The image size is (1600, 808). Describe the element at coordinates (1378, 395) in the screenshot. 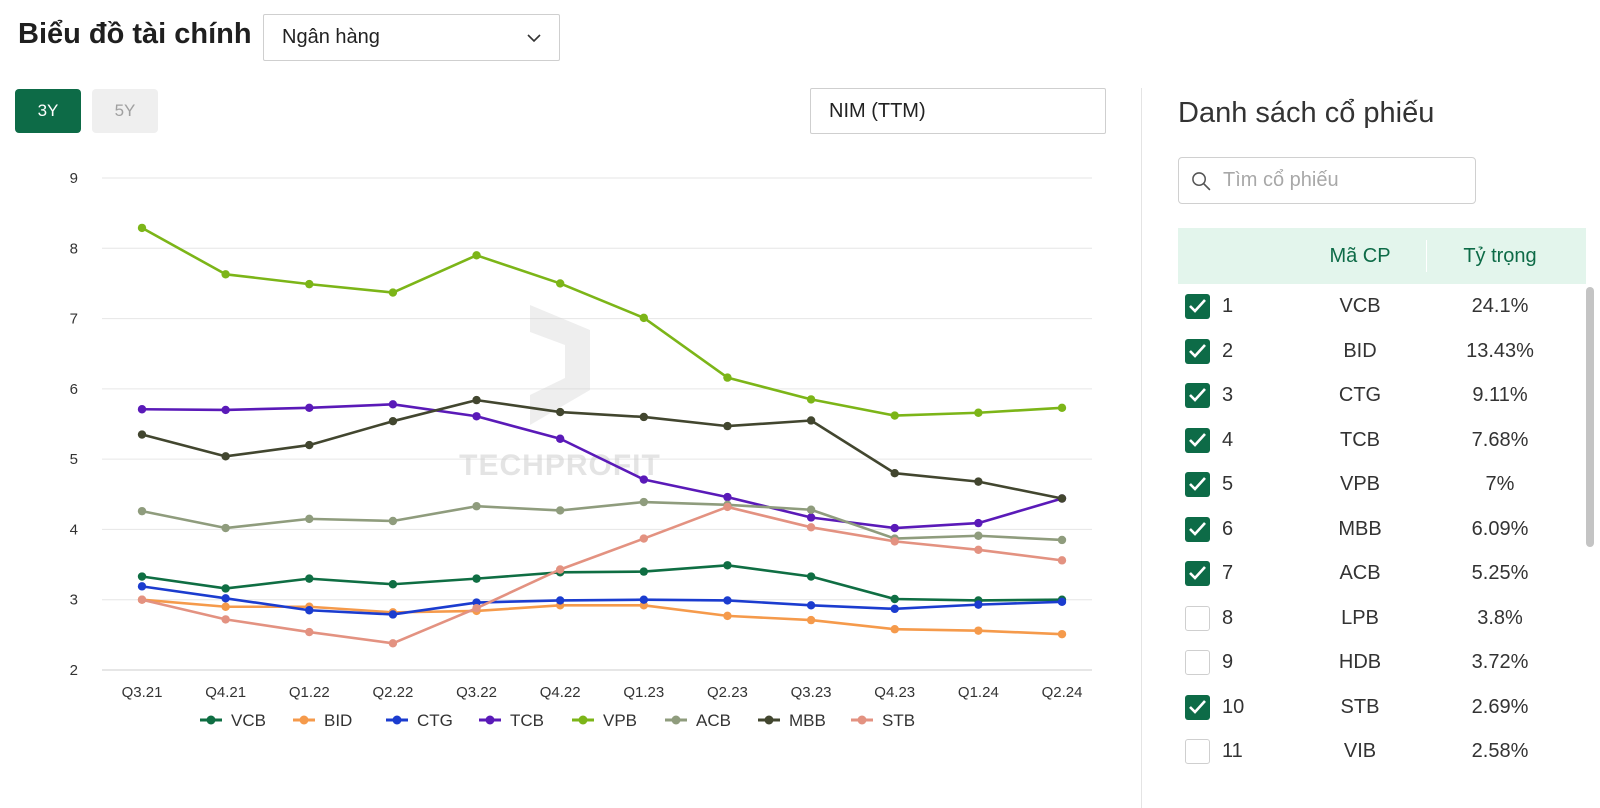

I see `table-row: 3 CTG 9.11%` at that location.